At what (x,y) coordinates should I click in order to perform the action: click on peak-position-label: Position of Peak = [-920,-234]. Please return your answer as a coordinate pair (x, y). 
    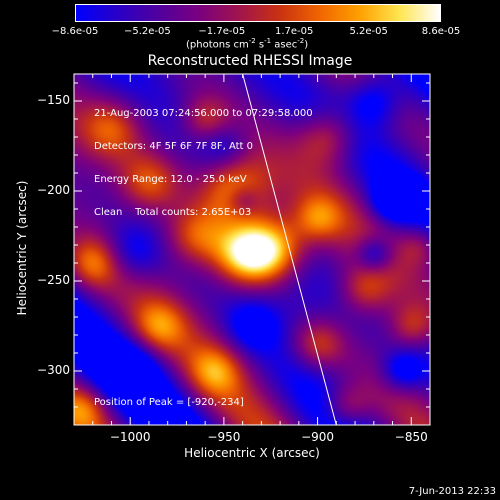
    Looking at the image, I should click on (169, 402).